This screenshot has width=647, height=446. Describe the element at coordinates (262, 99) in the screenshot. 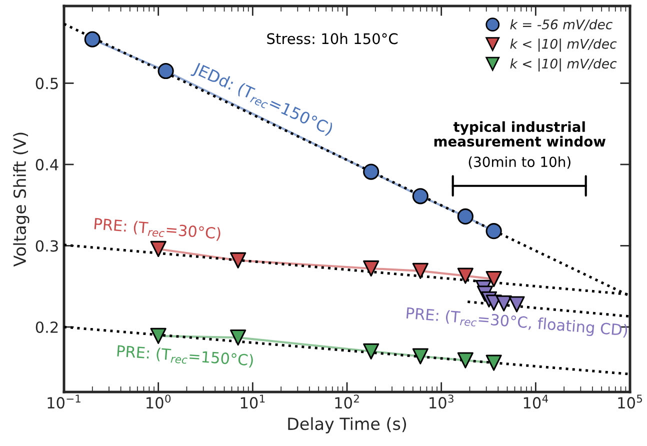

I see `annotation: JEDd: (T$_{rec}$=150°C)` at that location.